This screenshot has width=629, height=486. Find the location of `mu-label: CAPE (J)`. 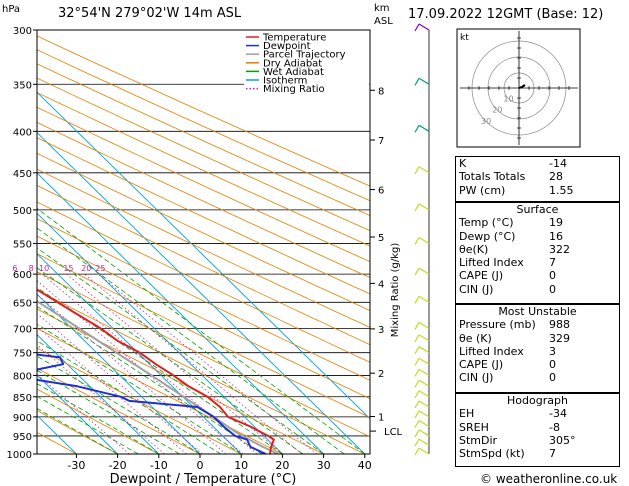

mu-label: CAPE (J) is located at coordinates (481, 365).